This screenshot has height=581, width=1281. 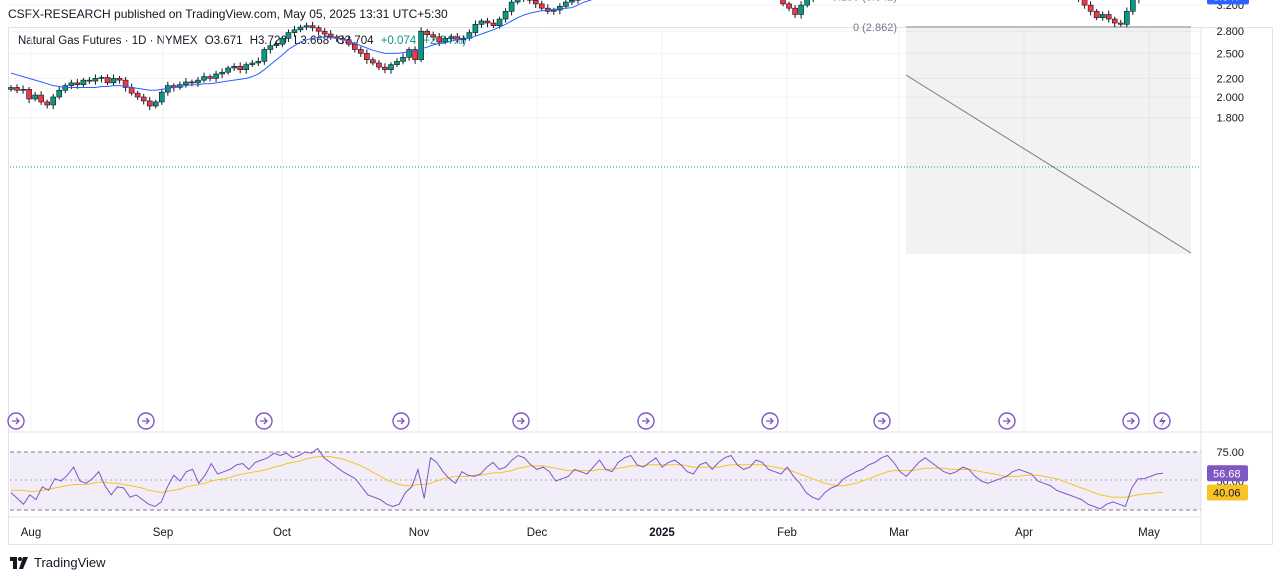 What do you see at coordinates (875, 28) in the screenshot?
I see `fib-level-label: 0 (2.862)` at bounding box center [875, 28].